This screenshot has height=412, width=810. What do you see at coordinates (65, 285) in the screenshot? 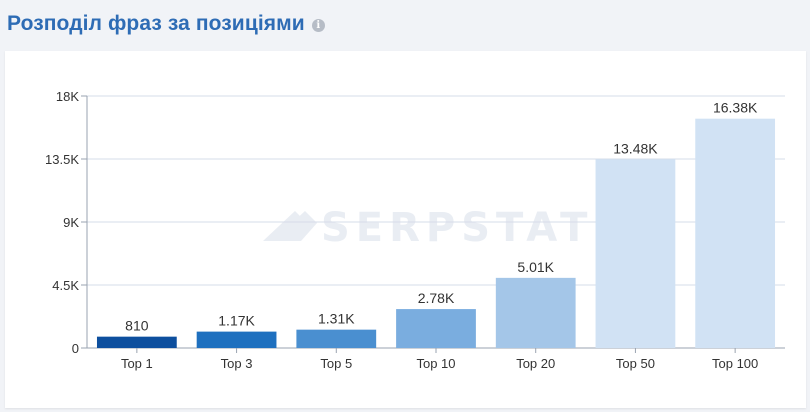
I see `y-tick-label: 4.5K` at bounding box center [65, 285].